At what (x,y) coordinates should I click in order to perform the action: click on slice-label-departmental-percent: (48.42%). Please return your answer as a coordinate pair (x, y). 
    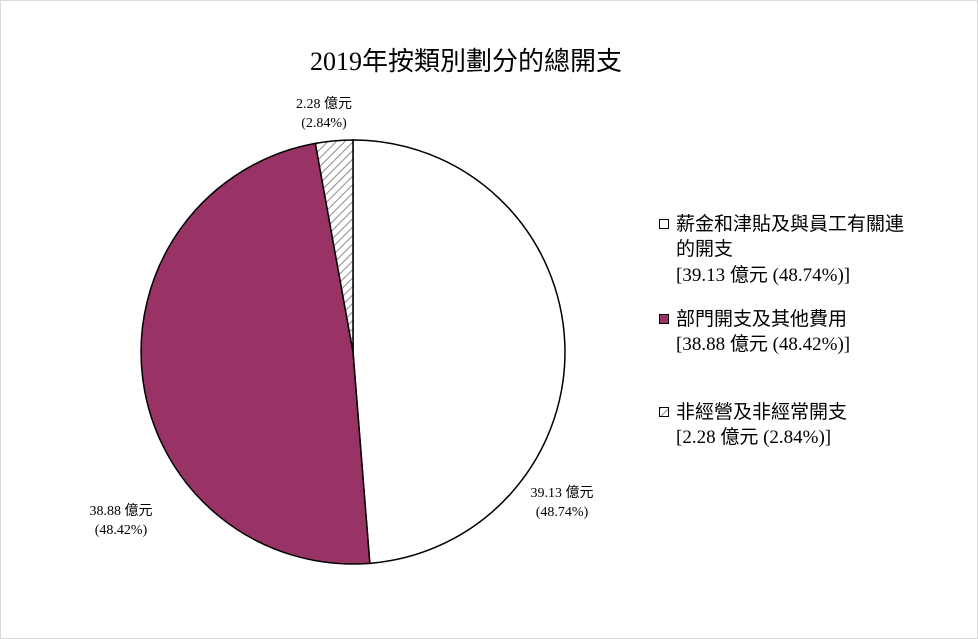
    Looking at the image, I should click on (121, 530).